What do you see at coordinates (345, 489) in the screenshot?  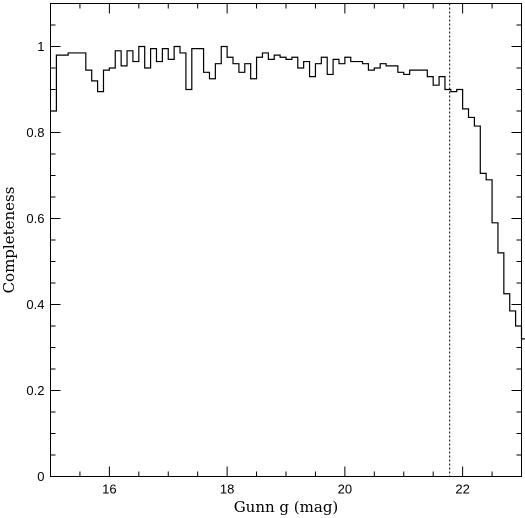 I see `x-tick-label: 20` at bounding box center [345, 489].